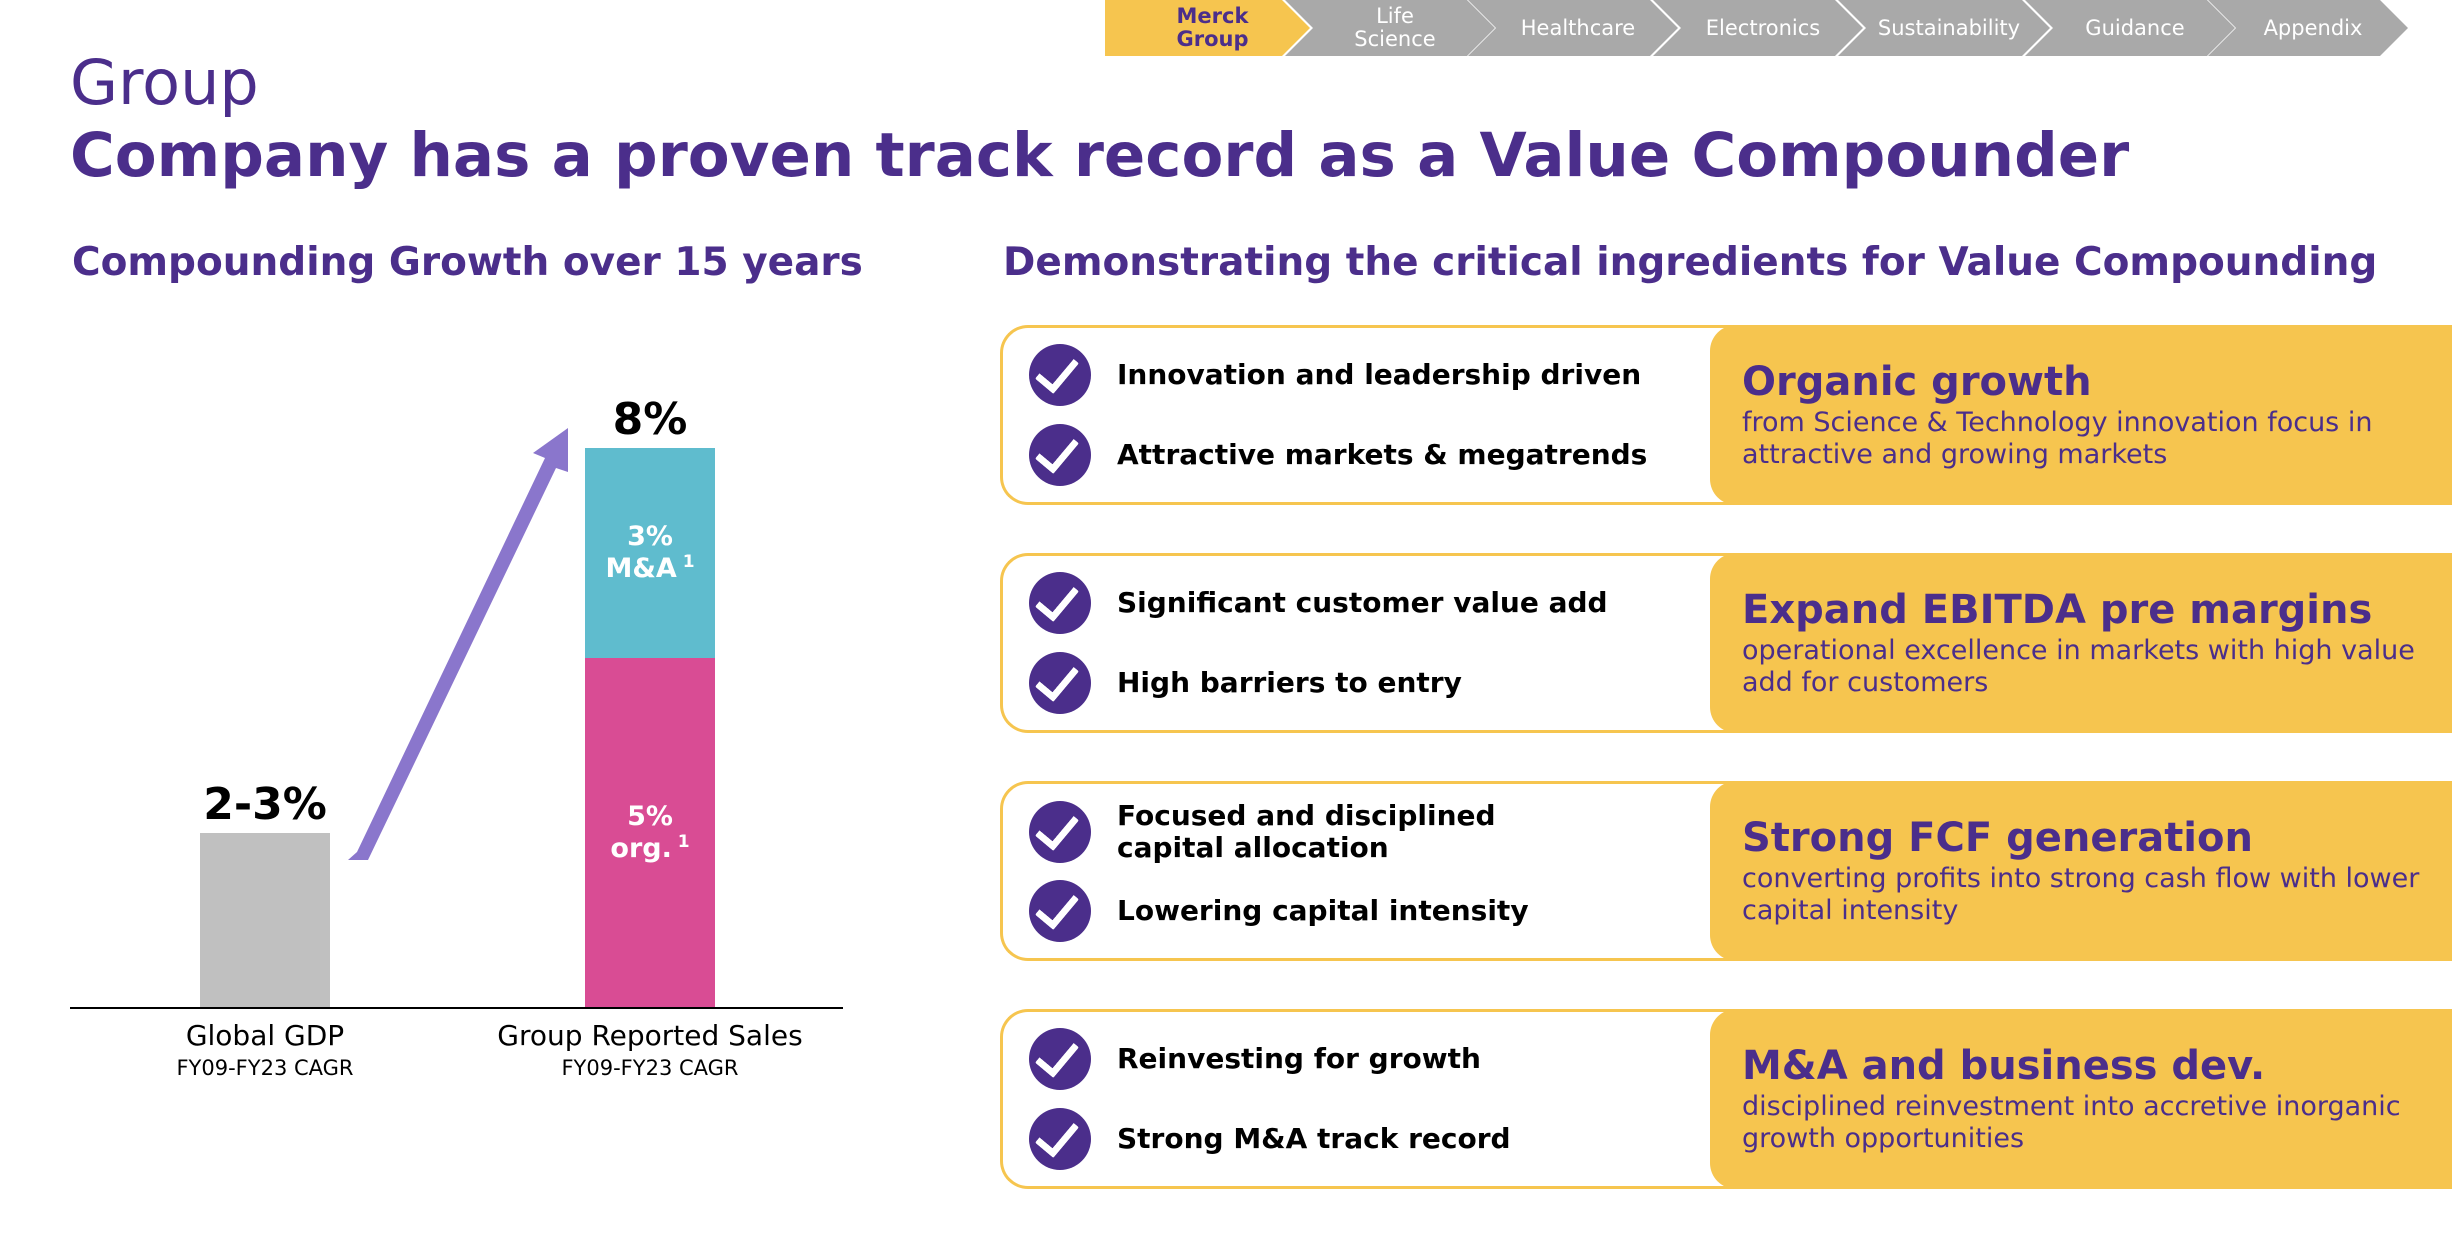 The width and height of the screenshot is (2452, 1250). I want to click on bar-total-label: 8%, so click(650, 419).